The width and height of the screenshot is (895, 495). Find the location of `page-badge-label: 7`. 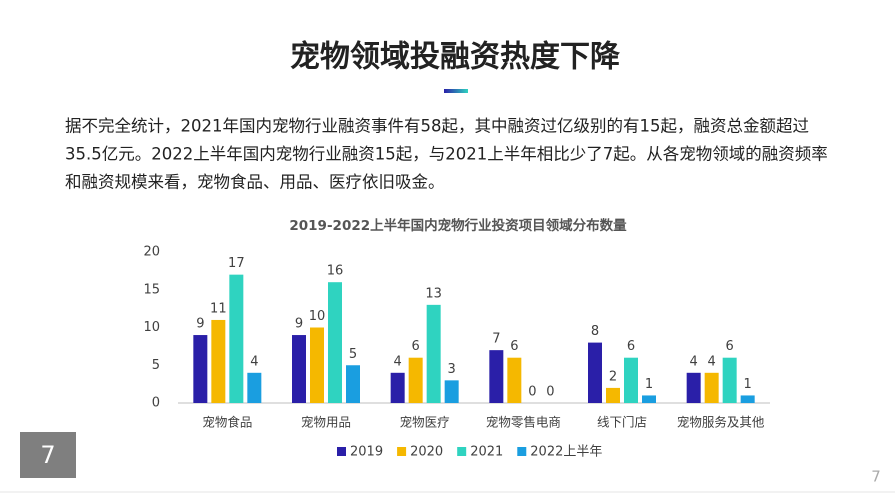

page-badge-label: 7 is located at coordinates (47, 455).